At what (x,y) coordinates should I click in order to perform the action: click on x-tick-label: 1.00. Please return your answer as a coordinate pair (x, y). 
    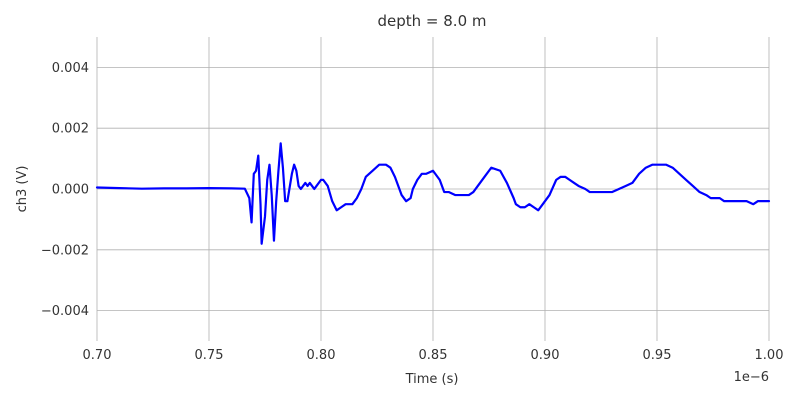
    Looking at the image, I should click on (769, 355).